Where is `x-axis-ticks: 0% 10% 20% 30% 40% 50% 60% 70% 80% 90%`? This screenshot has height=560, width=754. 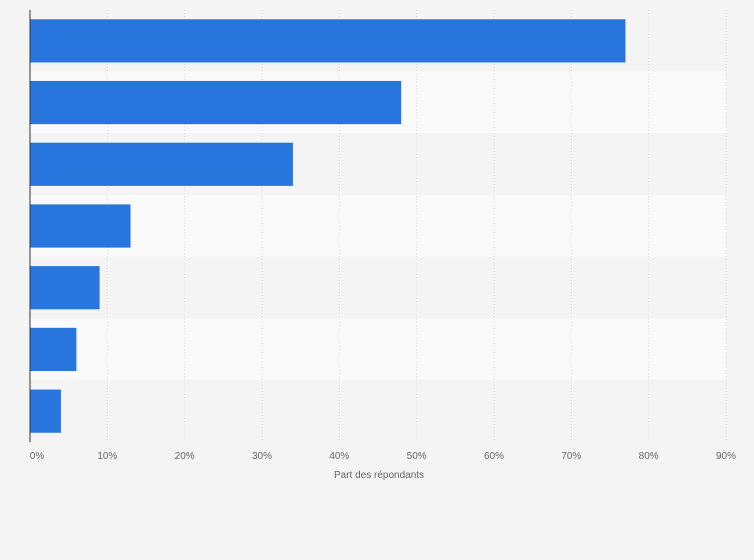 x-axis-ticks: 0% 10% 20% 30% 40% 50% 60% 70% 80% 90% is located at coordinates (383, 456).